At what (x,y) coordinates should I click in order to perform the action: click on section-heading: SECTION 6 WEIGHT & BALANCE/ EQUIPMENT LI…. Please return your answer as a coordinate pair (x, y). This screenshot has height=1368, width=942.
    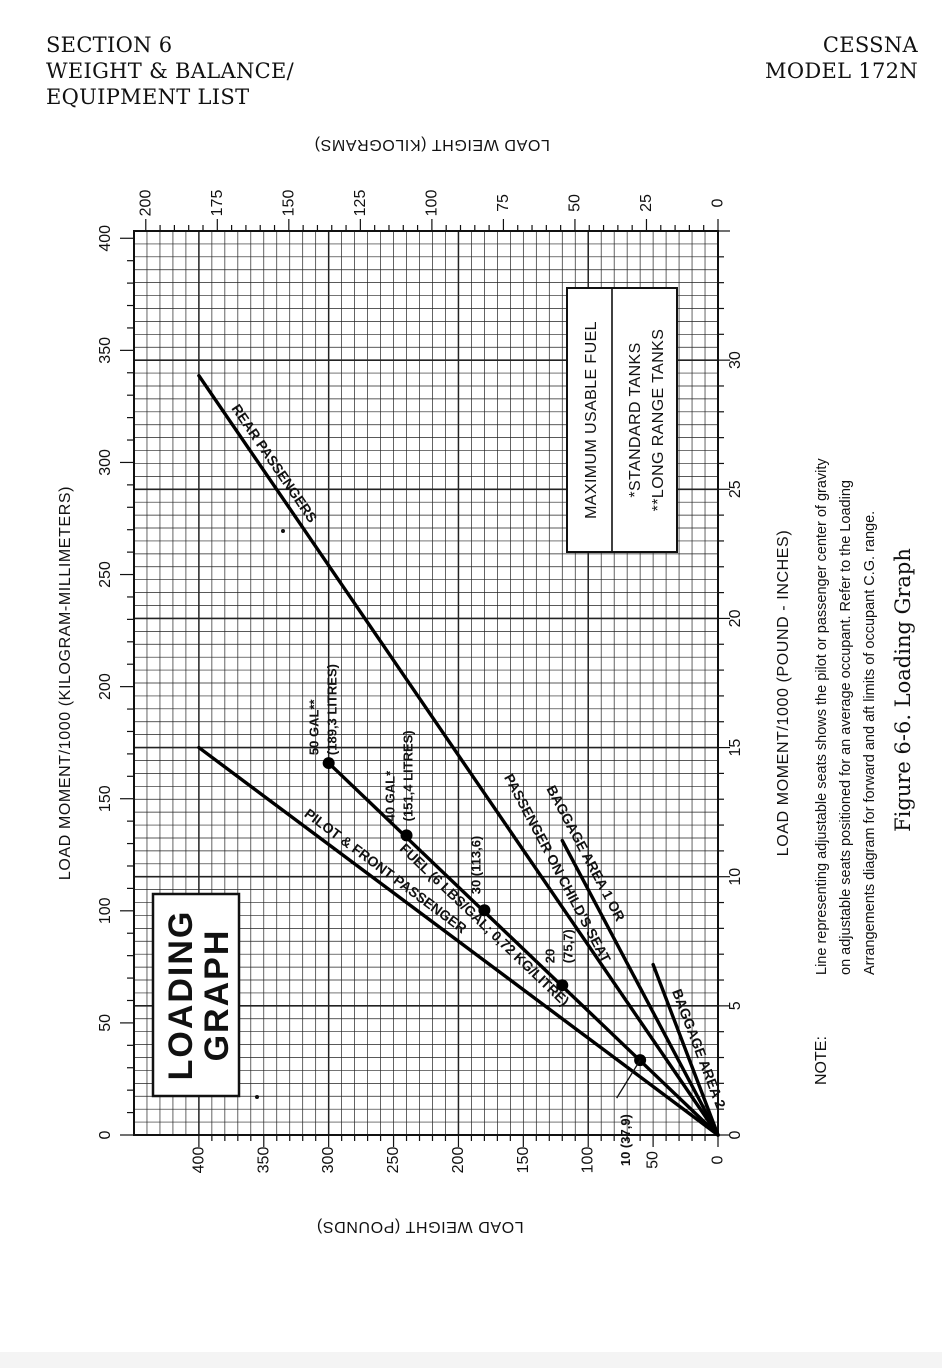
    Looking at the image, I should click on (170, 71).